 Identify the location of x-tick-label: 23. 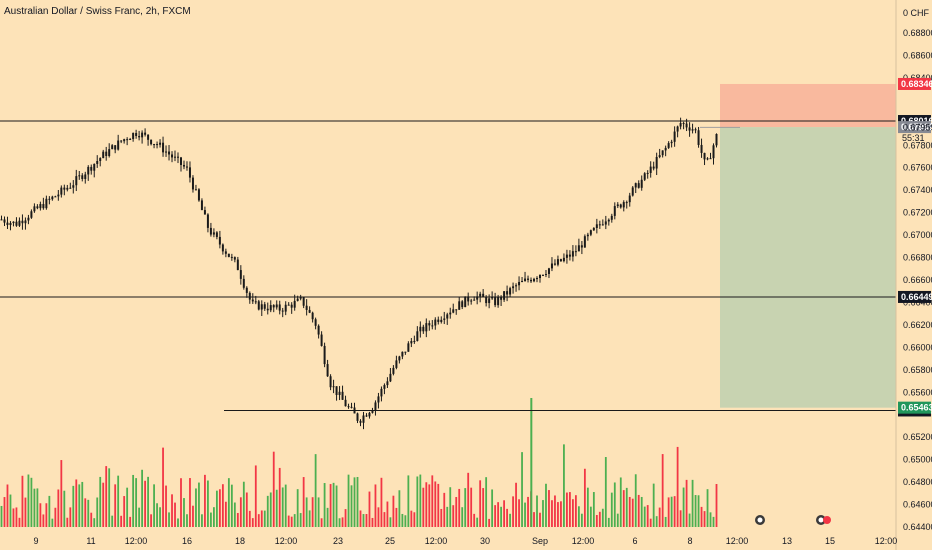
(338, 541).